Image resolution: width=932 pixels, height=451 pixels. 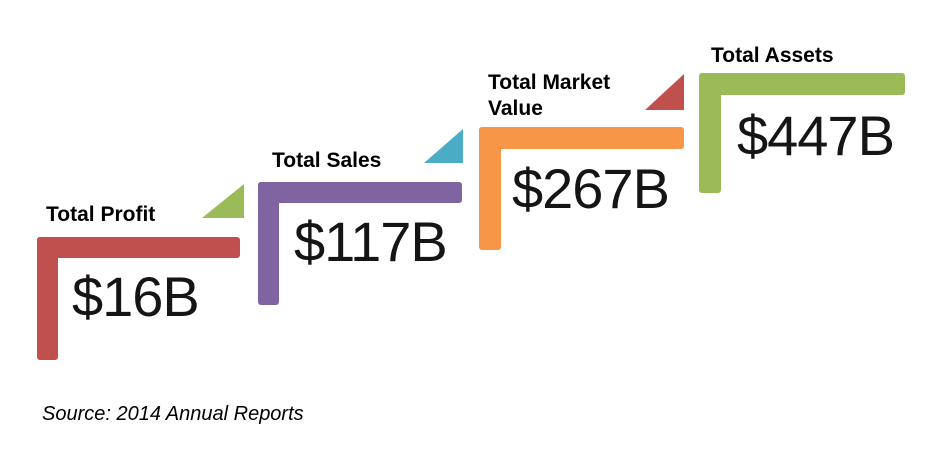 What do you see at coordinates (136, 296) in the screenshot?
I see `step-value-total-profit: $16B` at bounding box center [136, 296].